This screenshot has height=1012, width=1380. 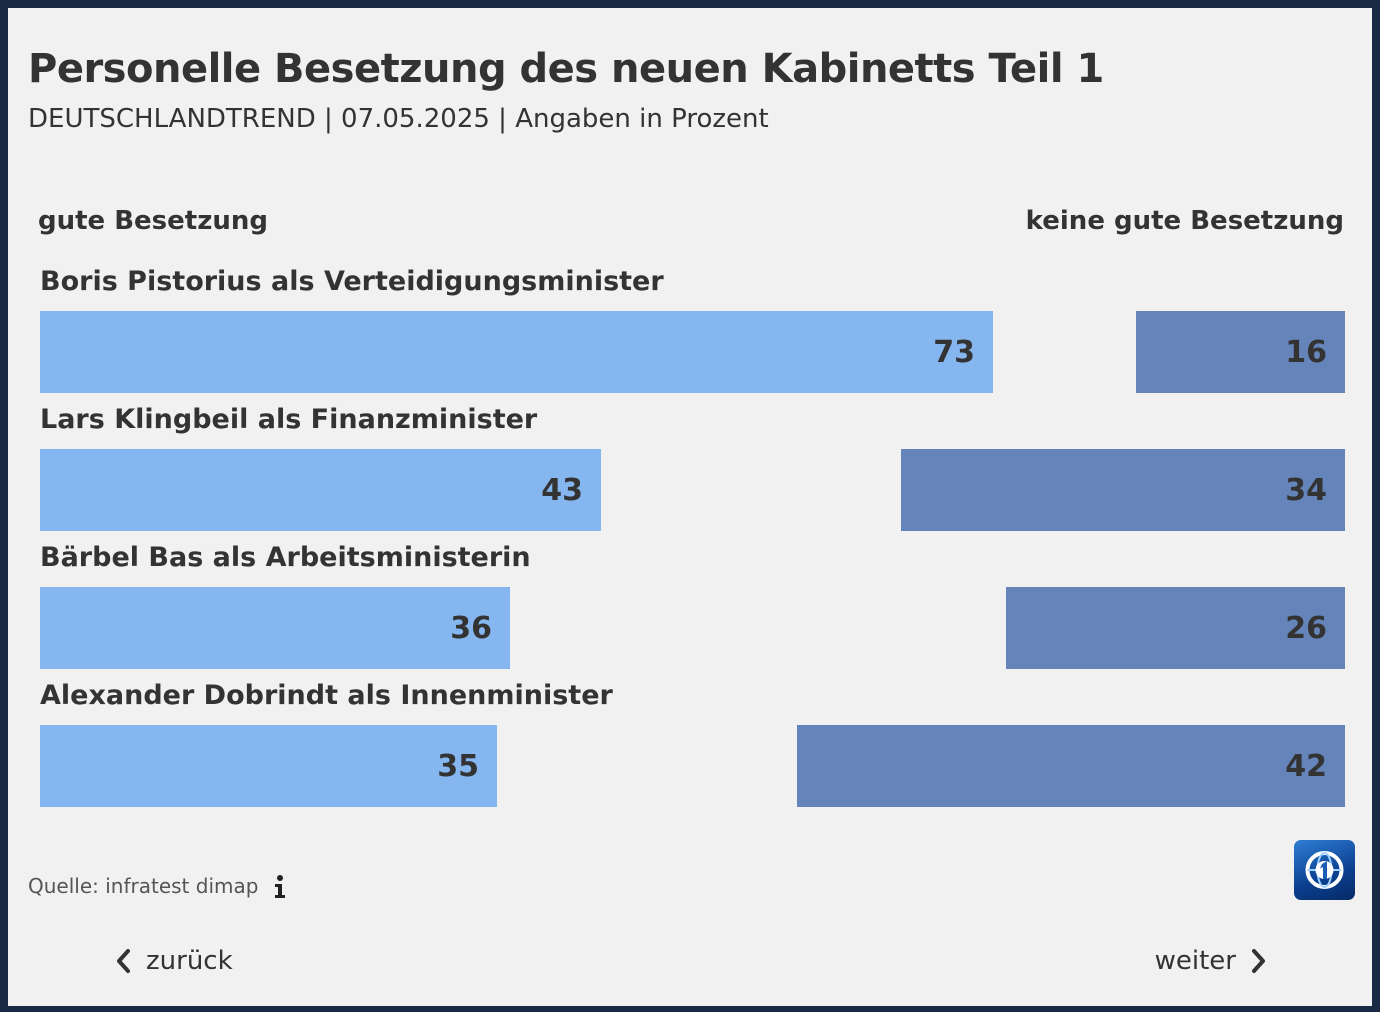 What do you see at coordinates (471, 628) in the screenshot?
I see `bar-good-value: 36` at bounding box center [471, 628].